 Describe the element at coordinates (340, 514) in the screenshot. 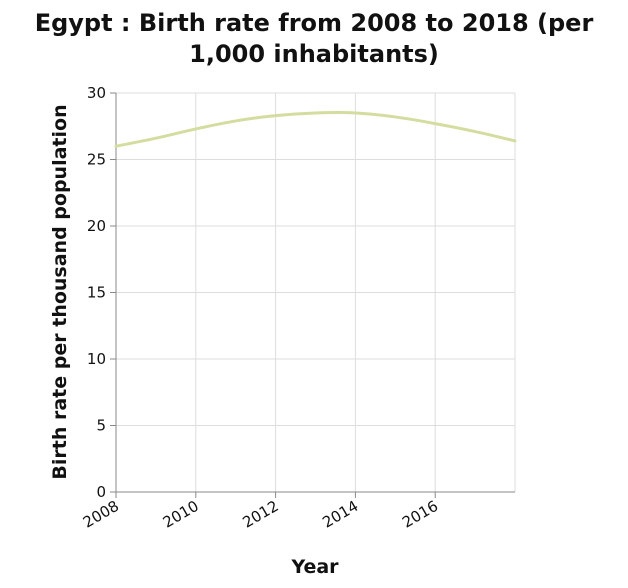

I see `x-tick-label-2014: 2014` at that location.